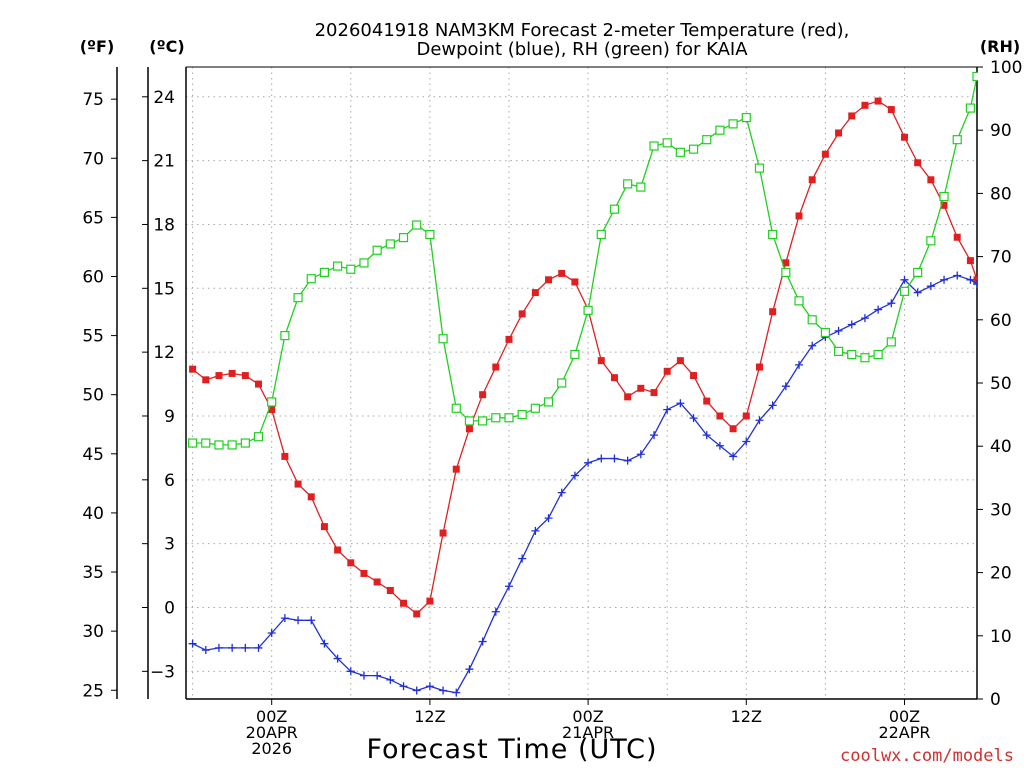  Describe the element at coordinates (164, 98) in the screenshot. I see `celsius-tick-label: 24` at that location.